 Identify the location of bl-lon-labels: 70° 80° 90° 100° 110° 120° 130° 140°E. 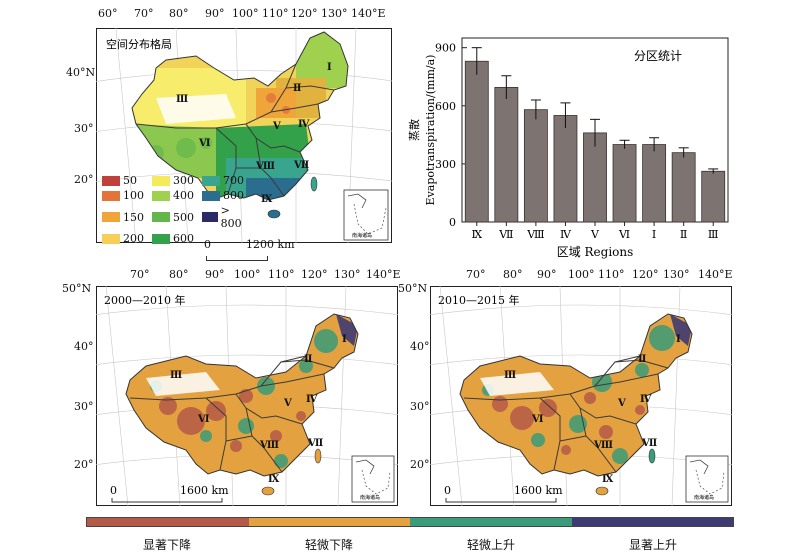
(200, 275).